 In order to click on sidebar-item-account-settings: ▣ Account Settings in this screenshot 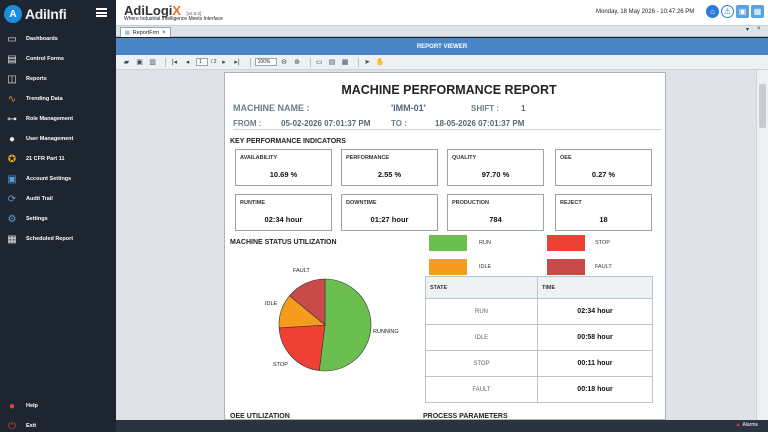, I will do `click(58, 179)`.